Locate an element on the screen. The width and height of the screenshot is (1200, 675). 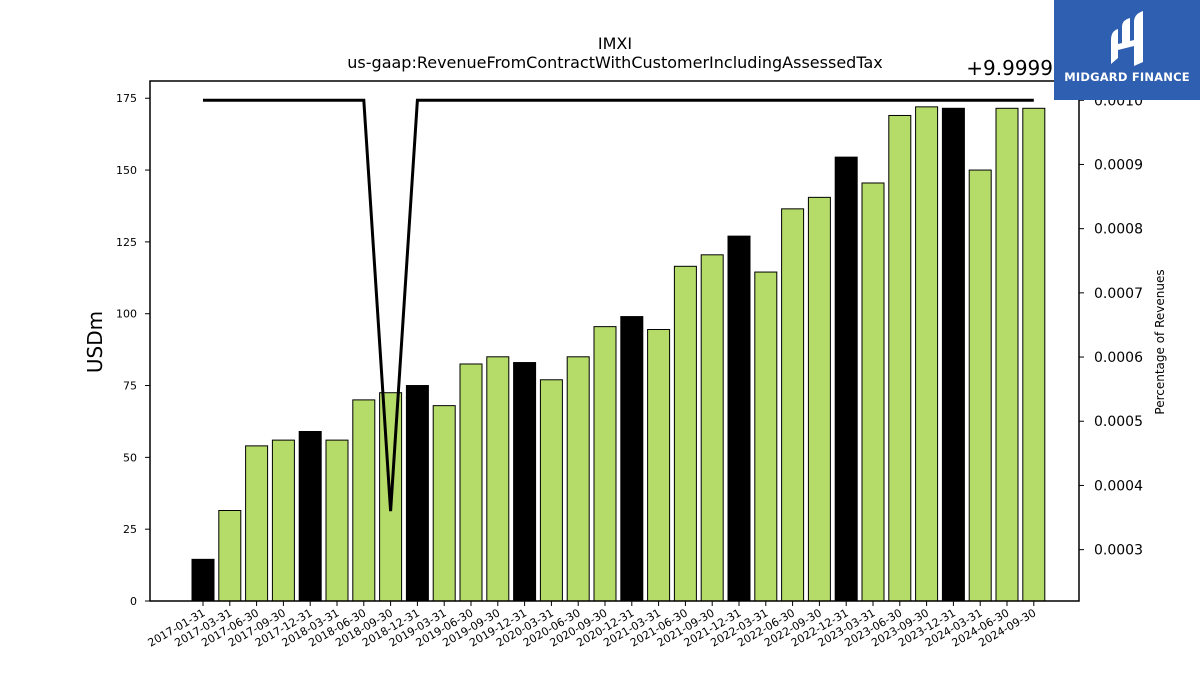
y-tick-label: 50 is located at coordinates (130, 457).